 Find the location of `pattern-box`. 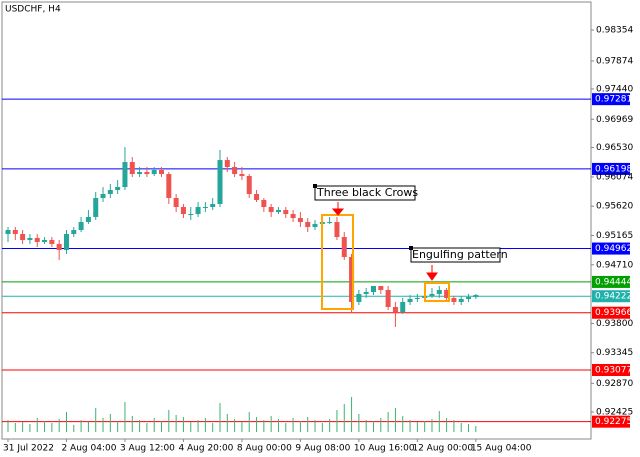

pattern-box is located at coordinates (437, 292).